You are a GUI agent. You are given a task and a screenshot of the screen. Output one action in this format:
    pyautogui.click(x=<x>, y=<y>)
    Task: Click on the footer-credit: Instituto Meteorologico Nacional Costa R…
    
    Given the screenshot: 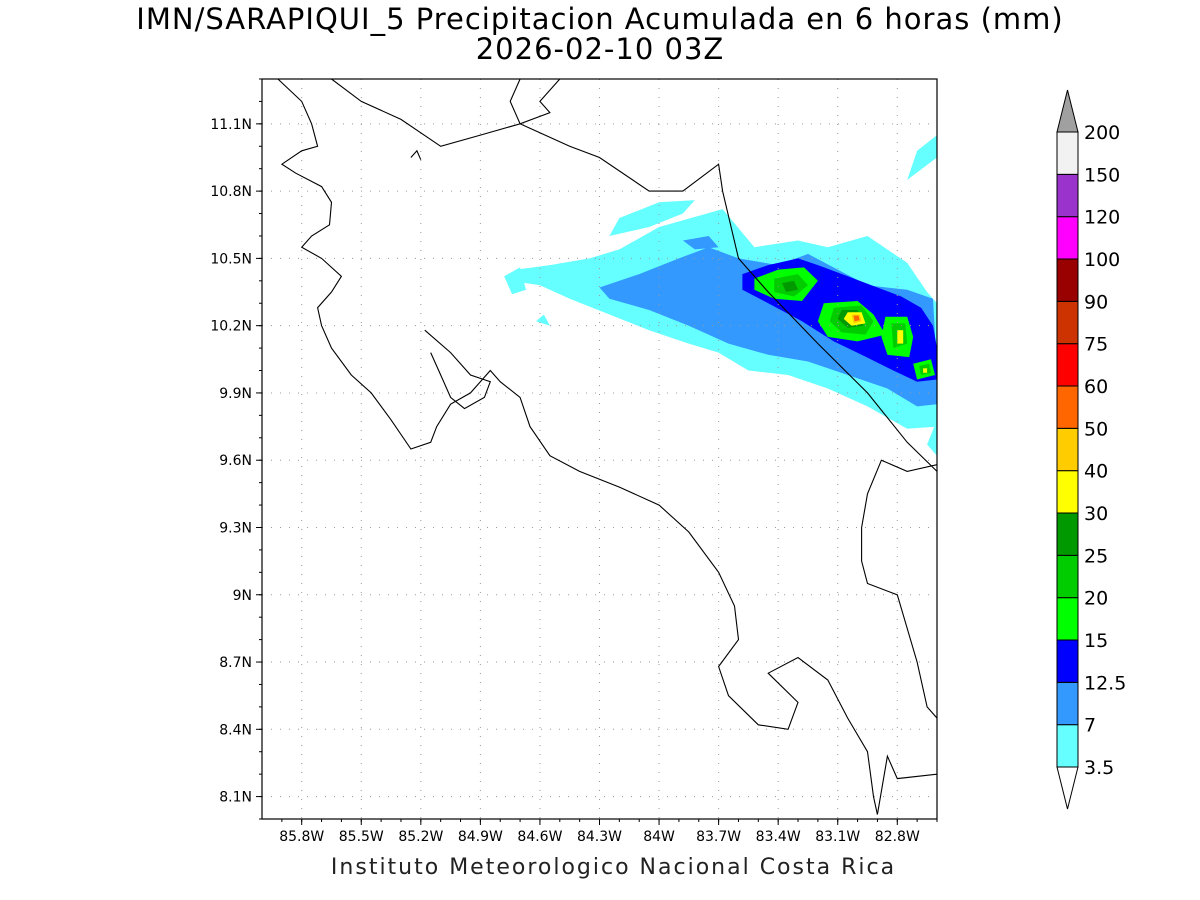 What is the action you would take?
    pyautogui.click(x=613, y=867)
    